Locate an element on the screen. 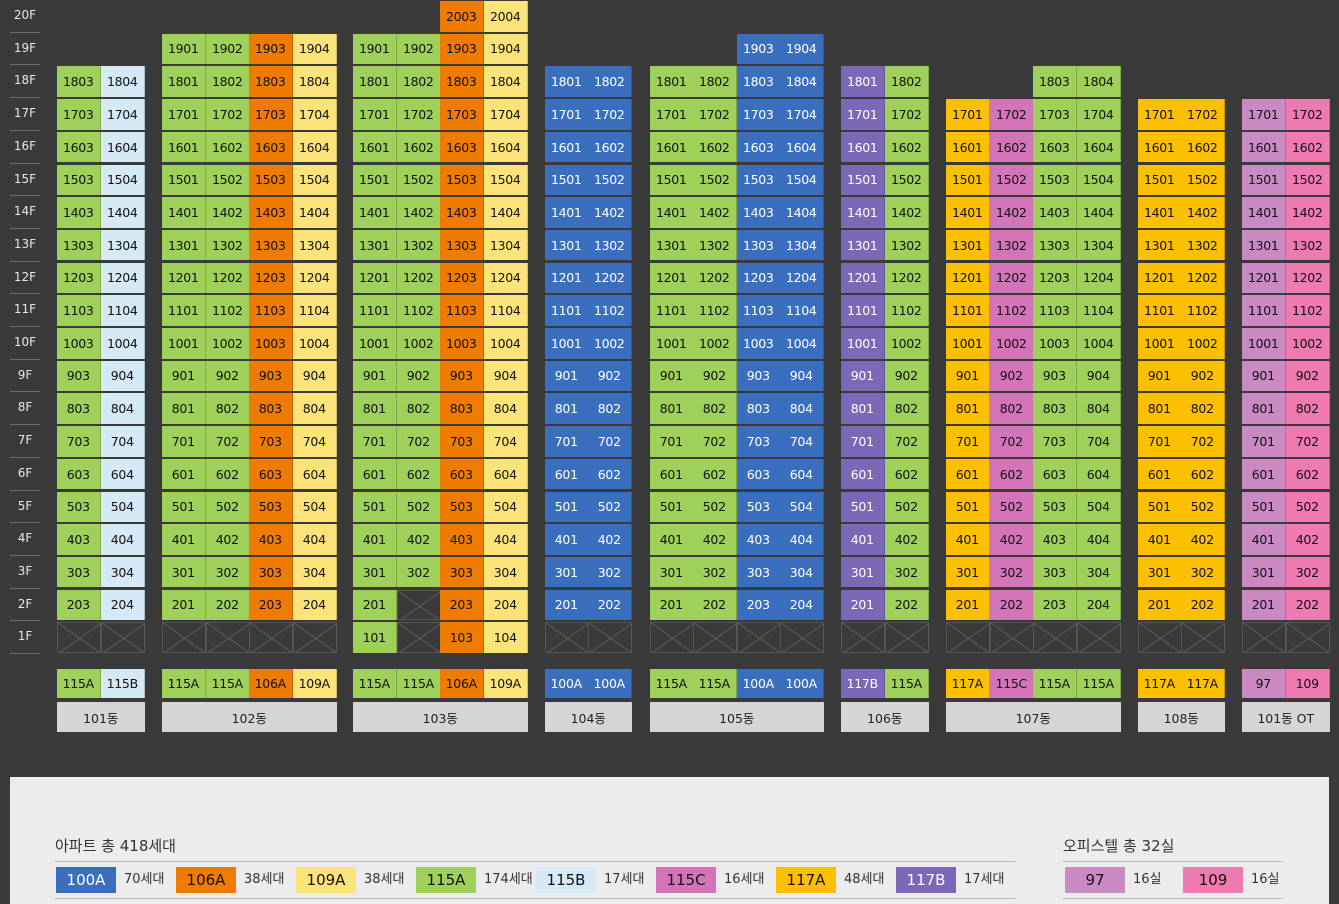 The image size is (1339, 904). unit-cell: 1902 is located at coordinates (228, 49).